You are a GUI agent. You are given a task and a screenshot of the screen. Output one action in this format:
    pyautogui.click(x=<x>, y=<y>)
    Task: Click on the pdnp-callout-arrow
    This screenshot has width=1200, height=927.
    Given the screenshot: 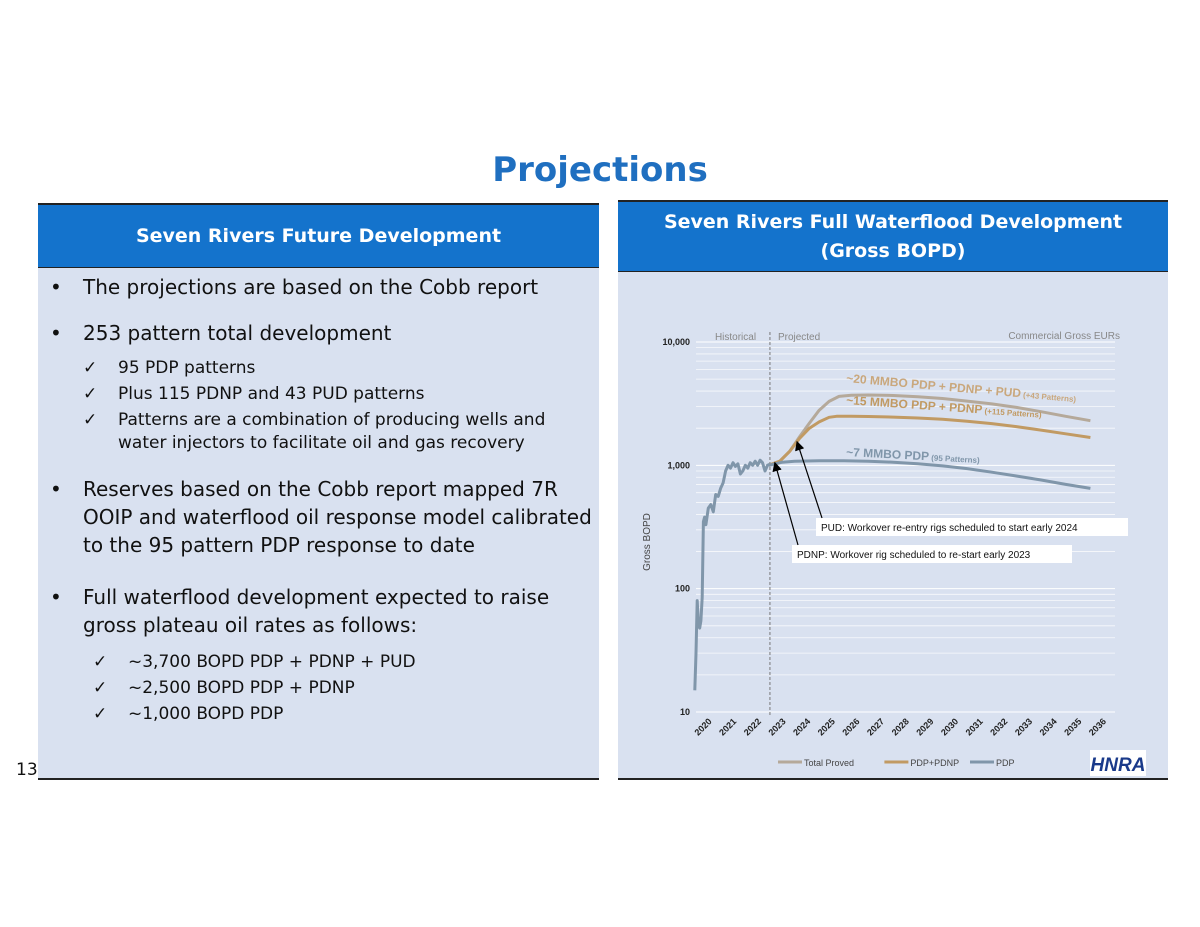 What is the action you would take?
    pyautogui.click(x=785, y=503)
    